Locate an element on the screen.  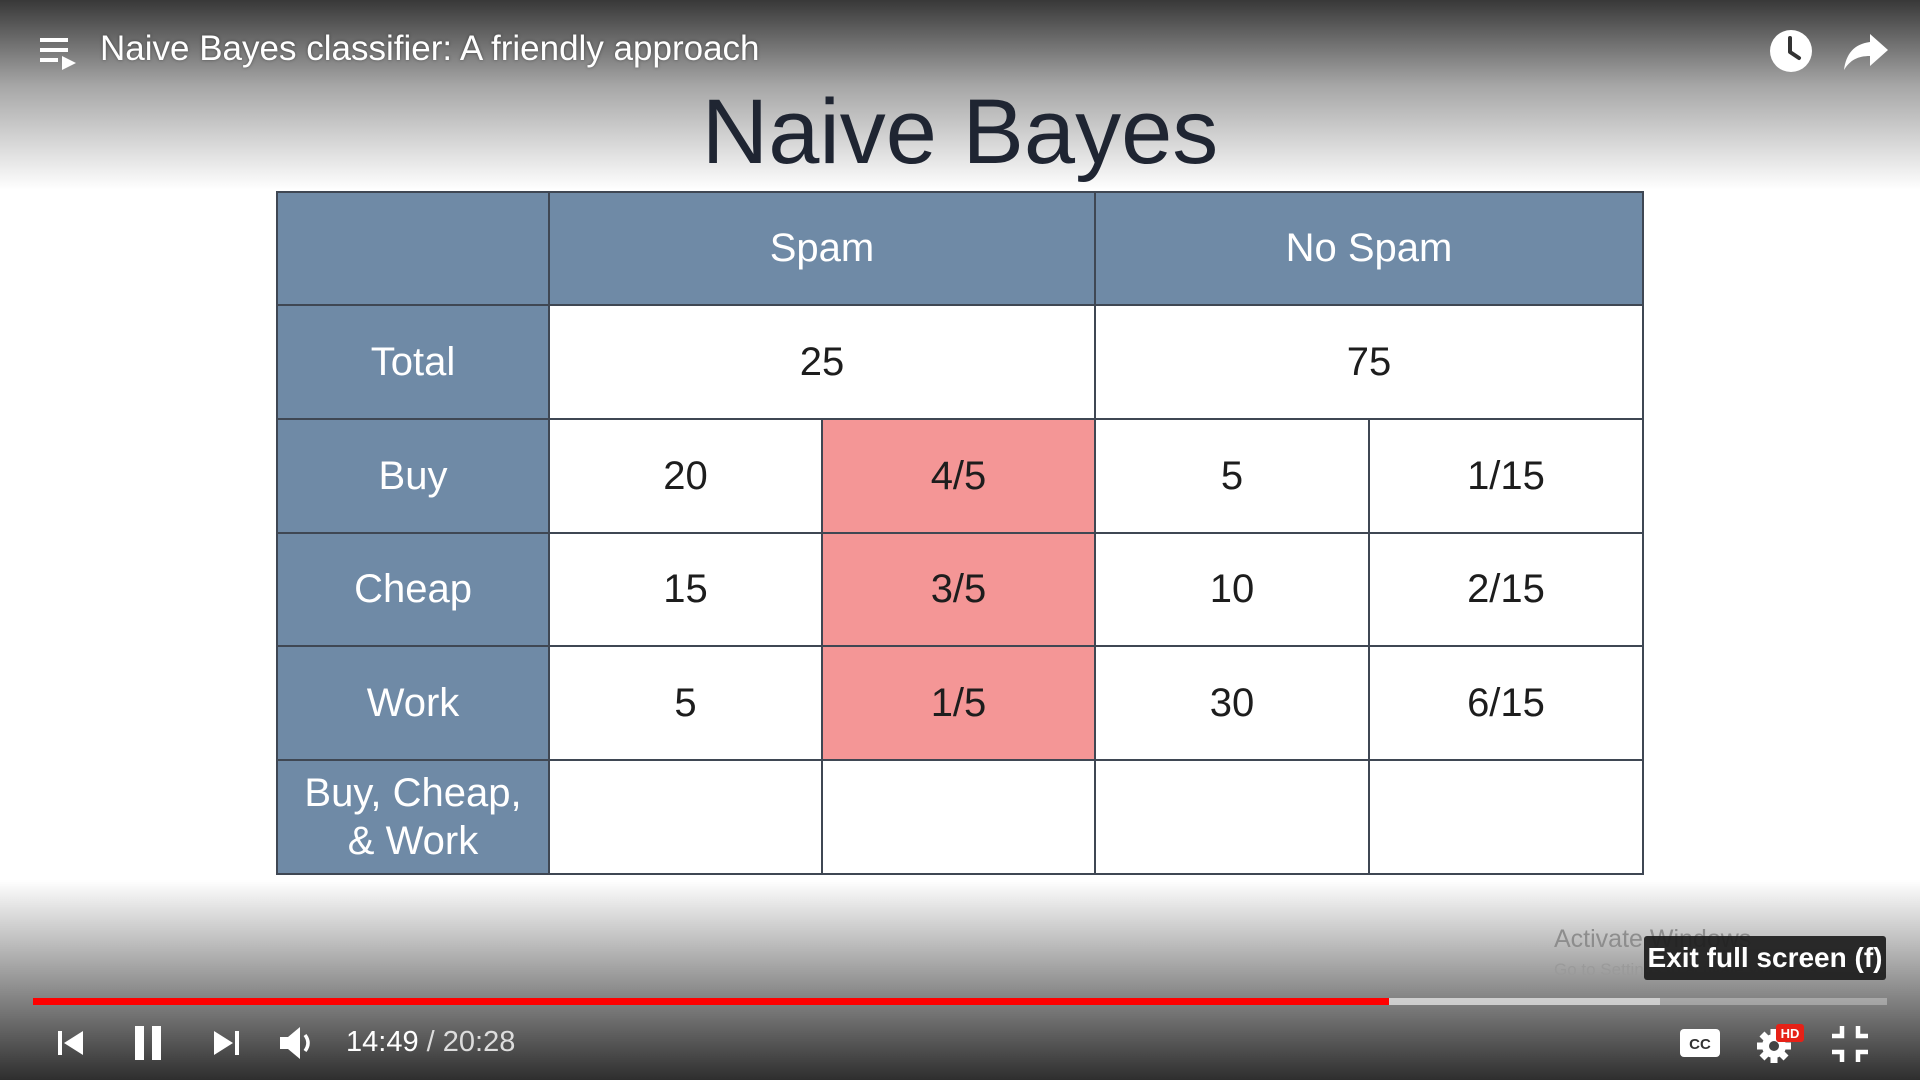
work-spam-probability: 1/5 is located at coordinates (958, 703).